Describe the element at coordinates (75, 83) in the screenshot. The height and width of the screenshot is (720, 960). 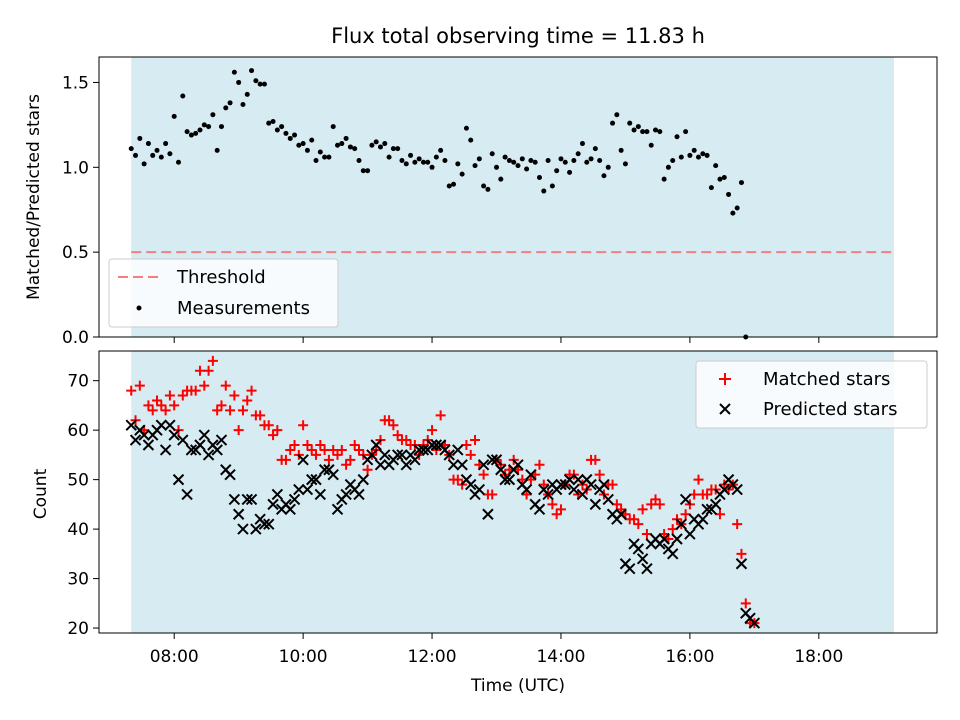
I see `top-y-tick-label: 1.5` at that location.